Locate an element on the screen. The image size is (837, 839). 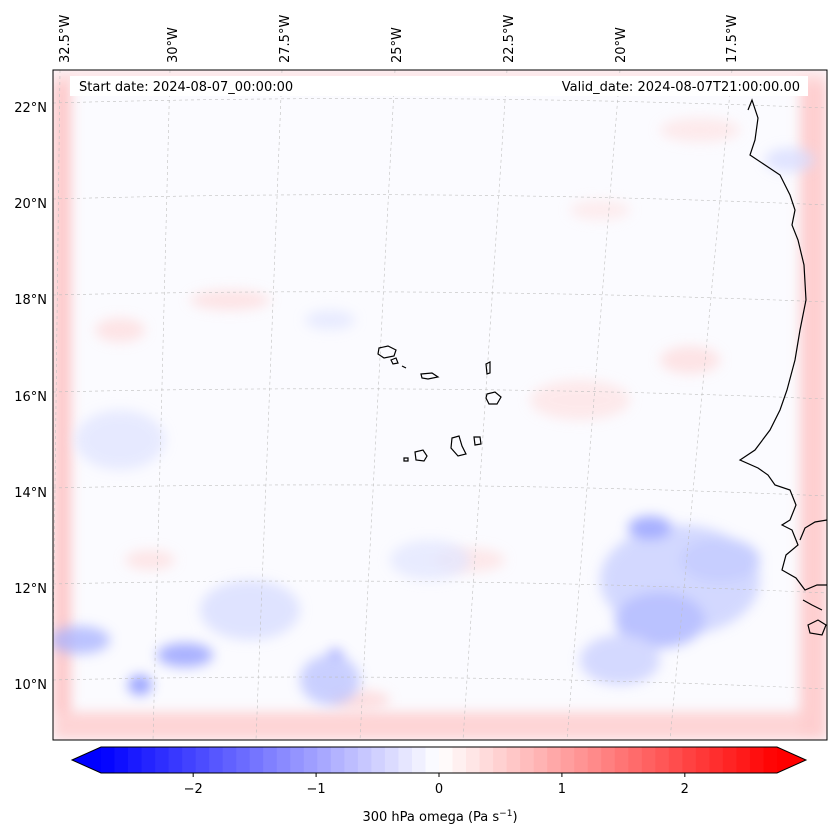
lat-label: 12°N is located at coordinates (30, 589).